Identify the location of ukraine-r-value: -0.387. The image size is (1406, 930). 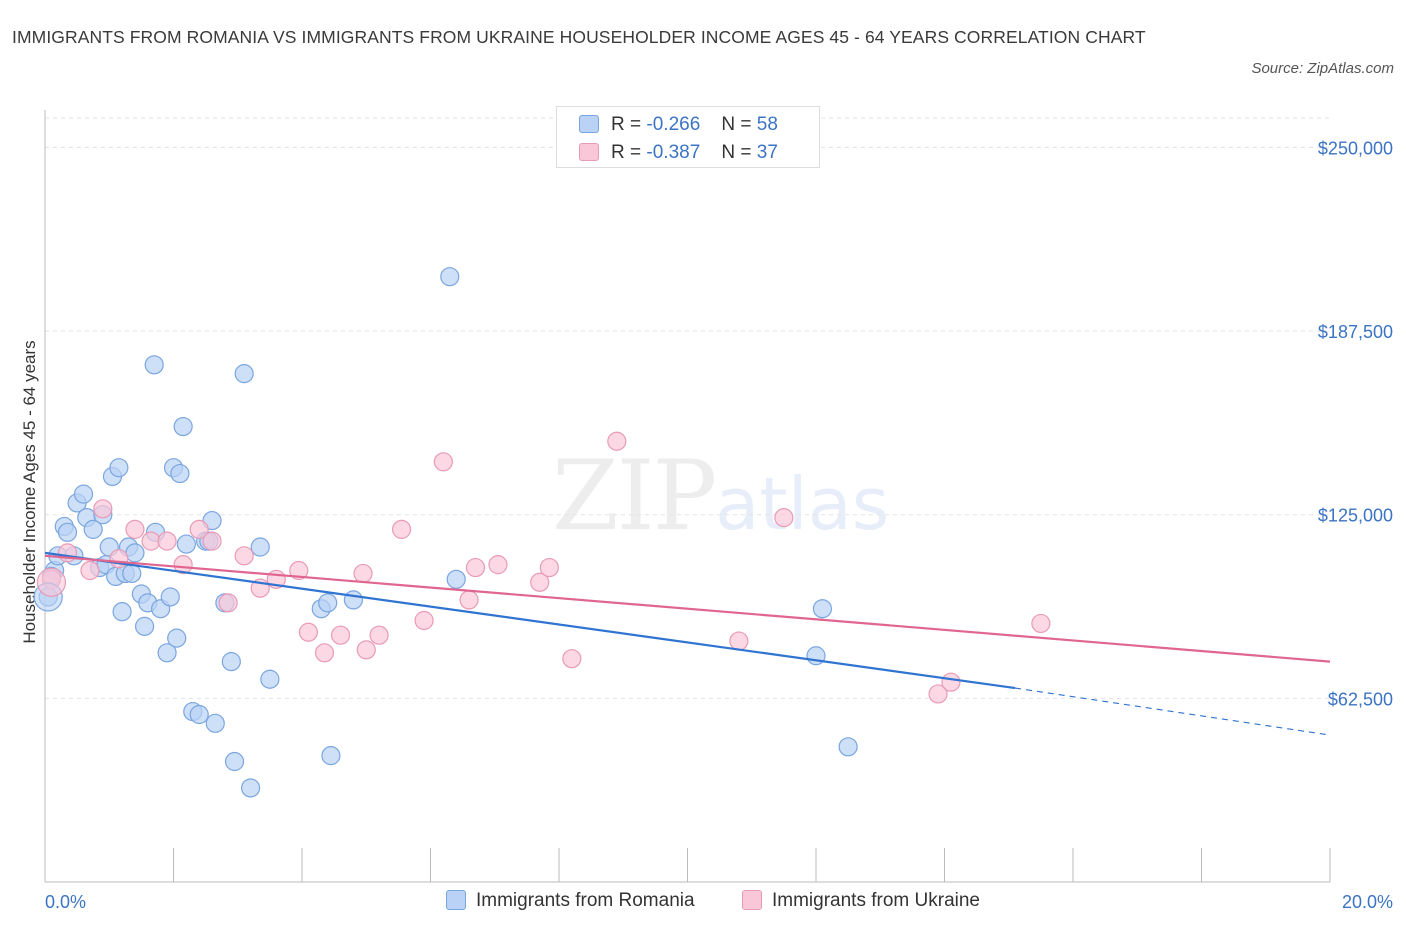
(673, 152).